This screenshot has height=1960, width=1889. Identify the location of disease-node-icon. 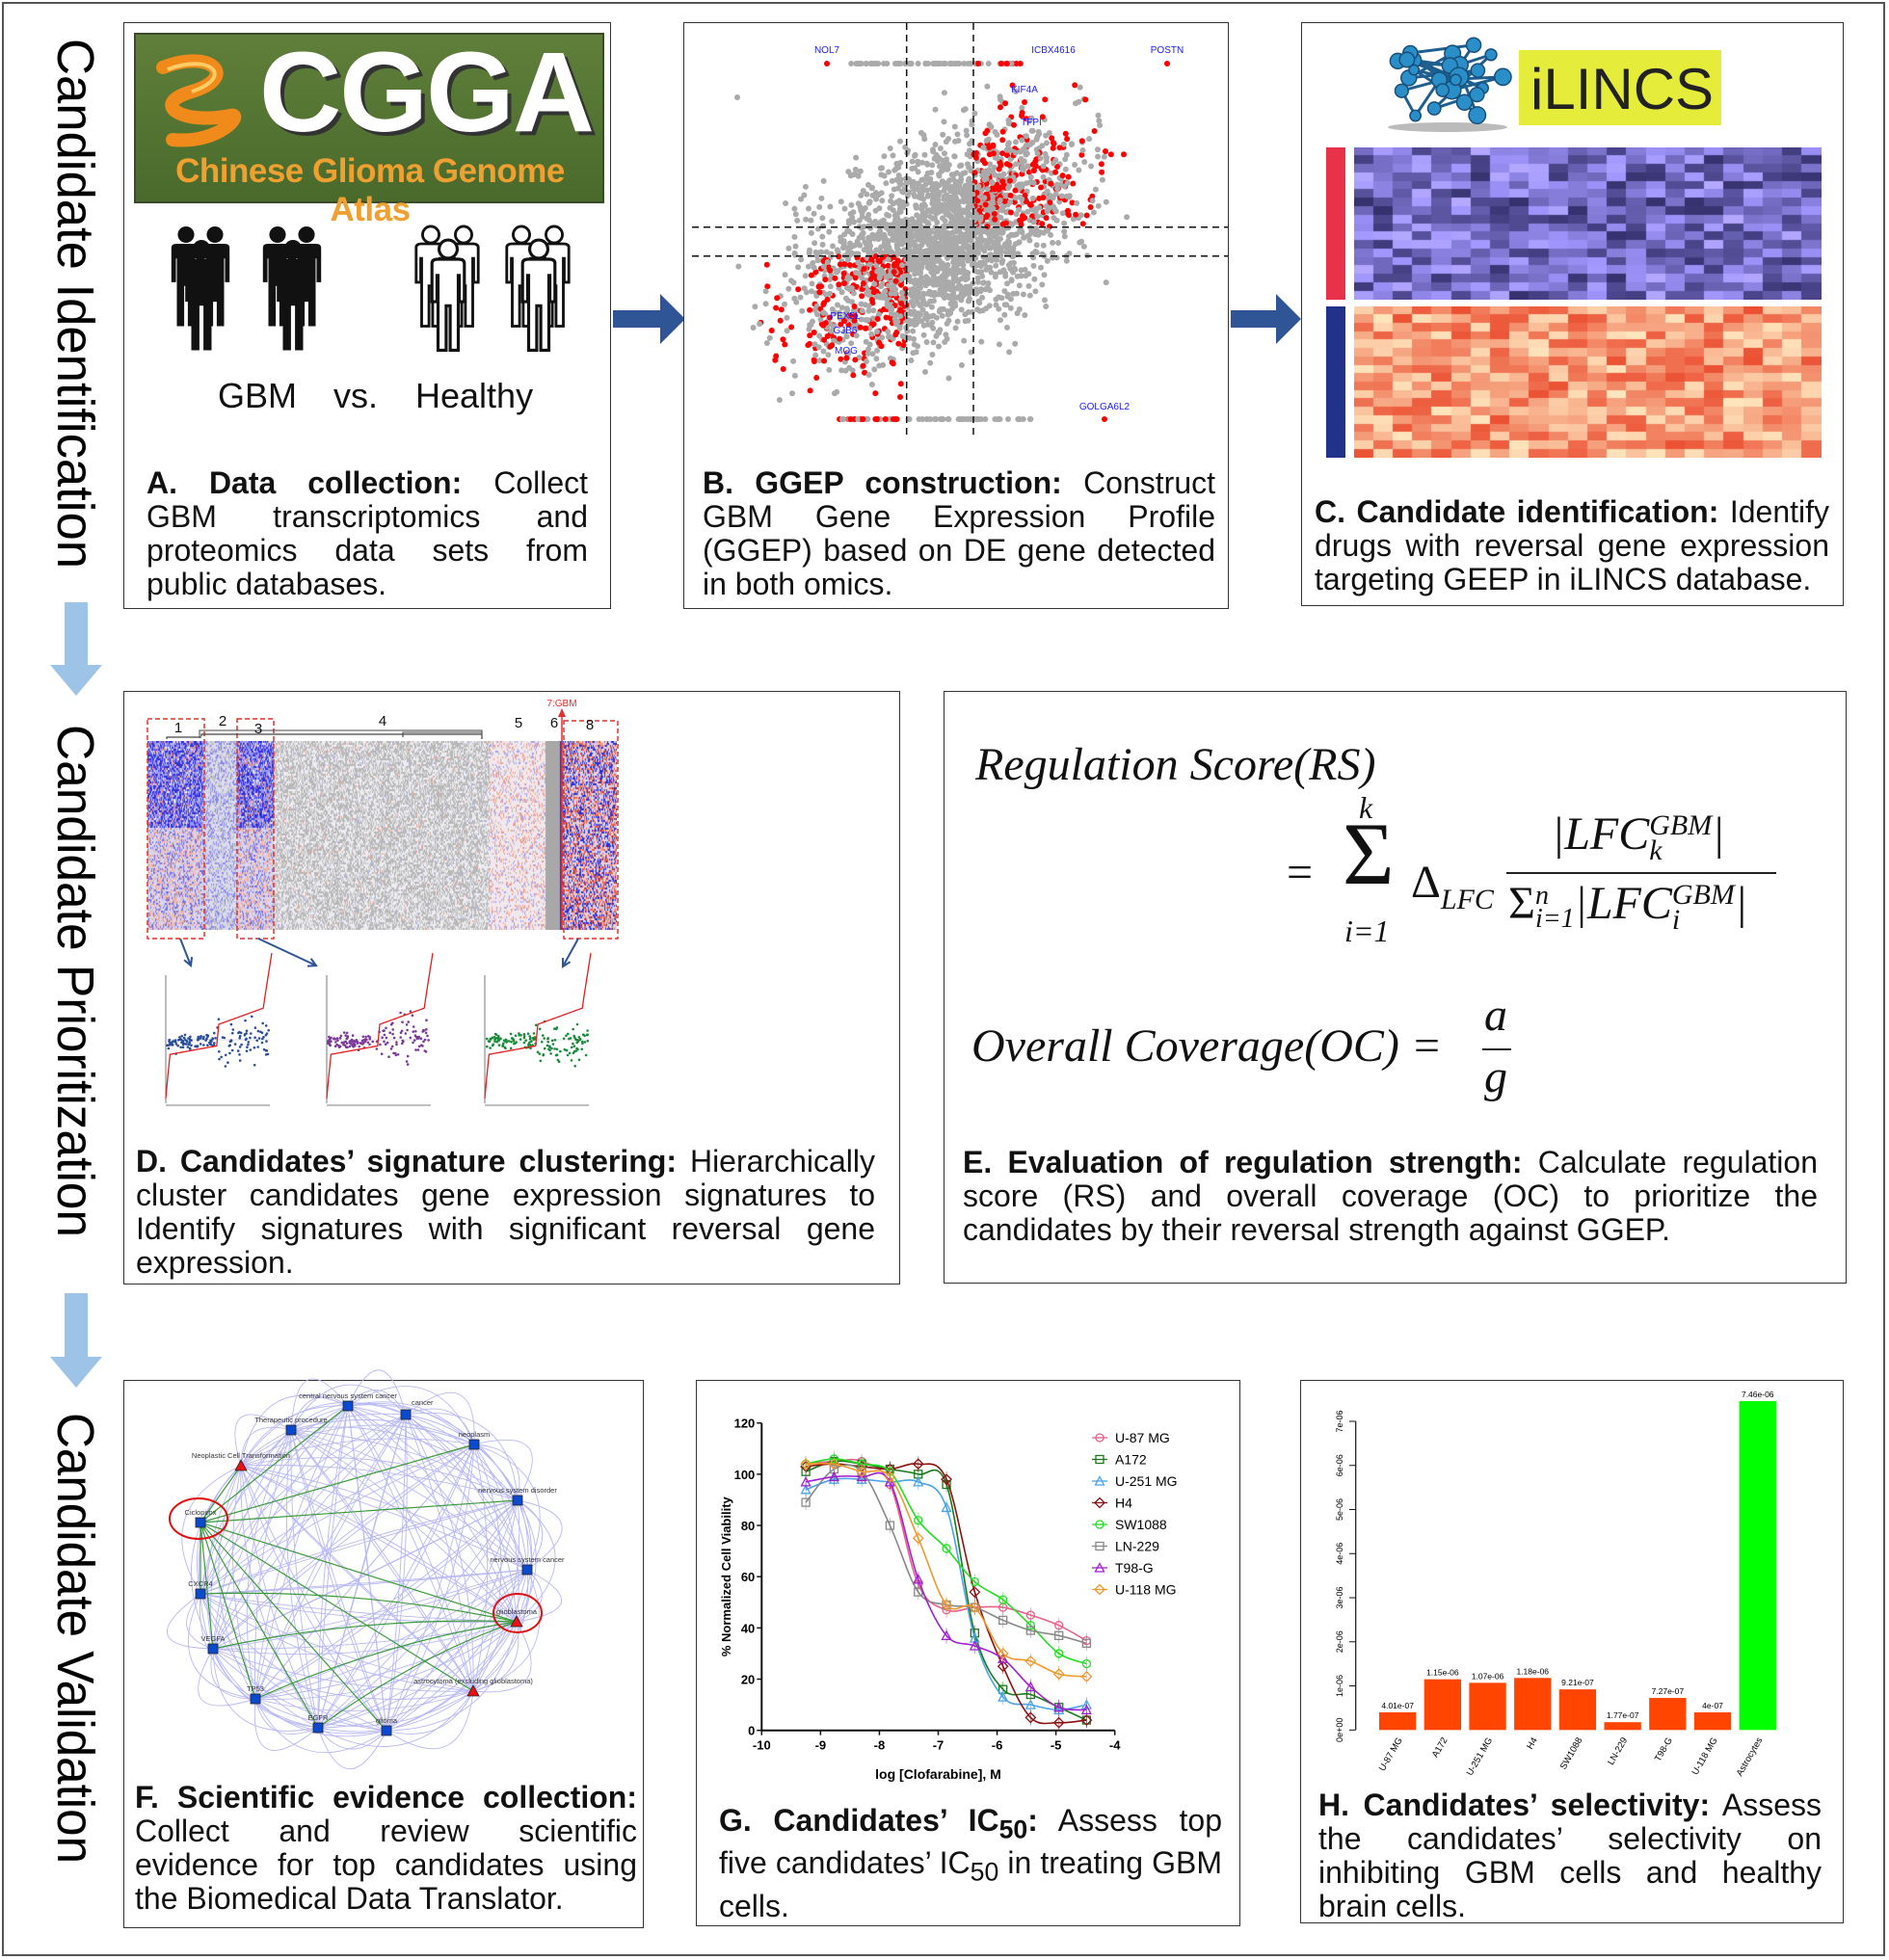
(516, 1621).